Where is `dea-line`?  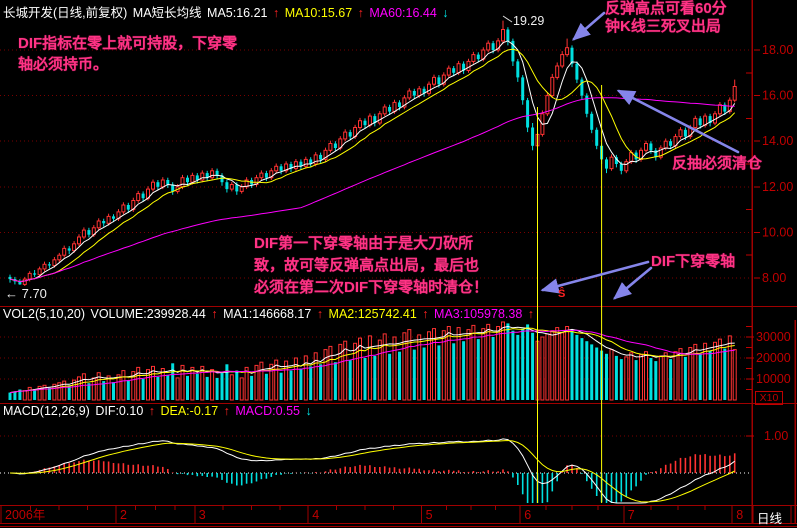 dea-line is located at coordinates (372, 471).